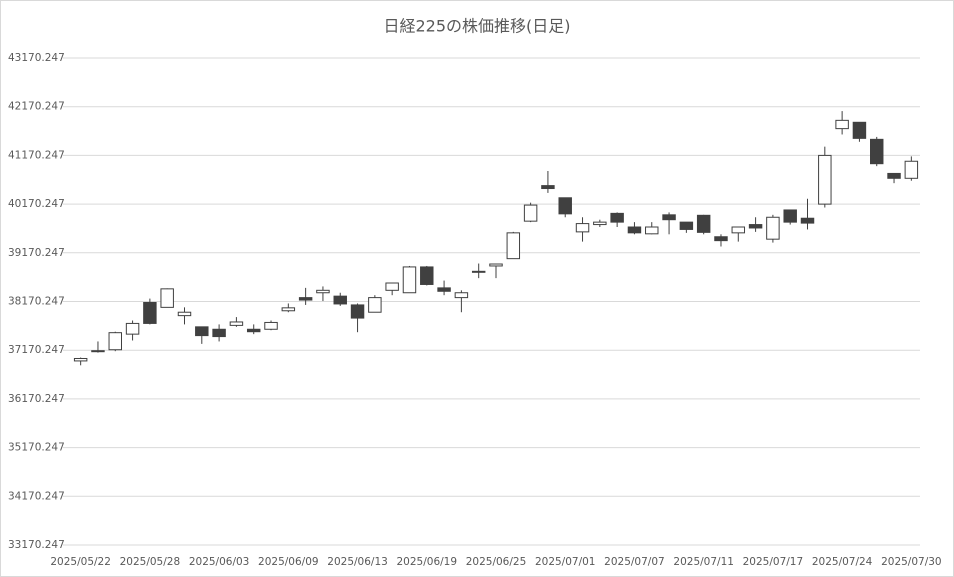  What do you see at coordinates (496, 562) in the screenshot?
I see `x-tick-label: 2025/06/25` at bounding box center [496, 562].